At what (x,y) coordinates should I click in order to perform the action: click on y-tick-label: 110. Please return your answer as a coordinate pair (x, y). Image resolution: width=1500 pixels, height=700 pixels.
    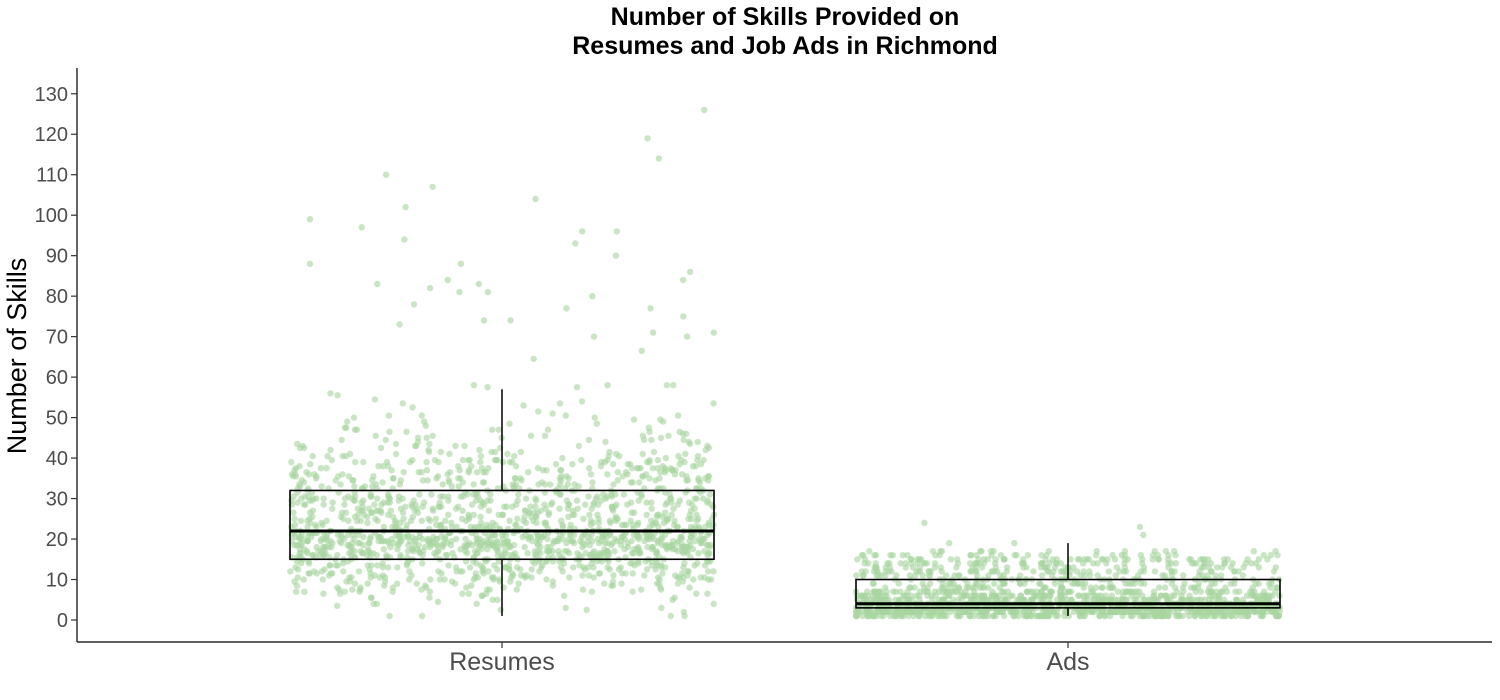
    Looking at the image, I should click on (52, 176).